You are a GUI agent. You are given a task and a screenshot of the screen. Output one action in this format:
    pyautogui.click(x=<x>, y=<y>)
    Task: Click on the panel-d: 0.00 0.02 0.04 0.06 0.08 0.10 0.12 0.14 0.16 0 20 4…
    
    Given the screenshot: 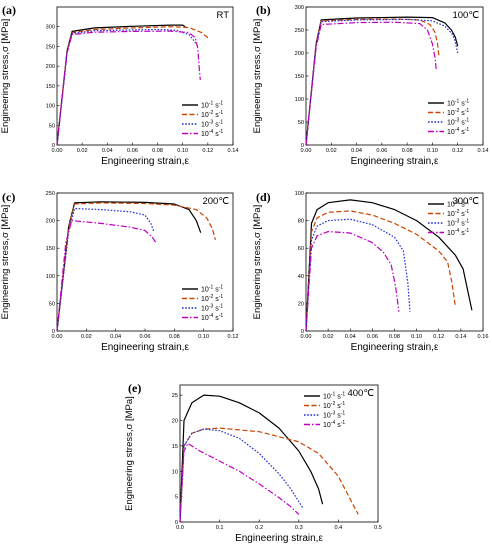 What is the action you would take?
    pyautogui.click(x=370, y=271)
    